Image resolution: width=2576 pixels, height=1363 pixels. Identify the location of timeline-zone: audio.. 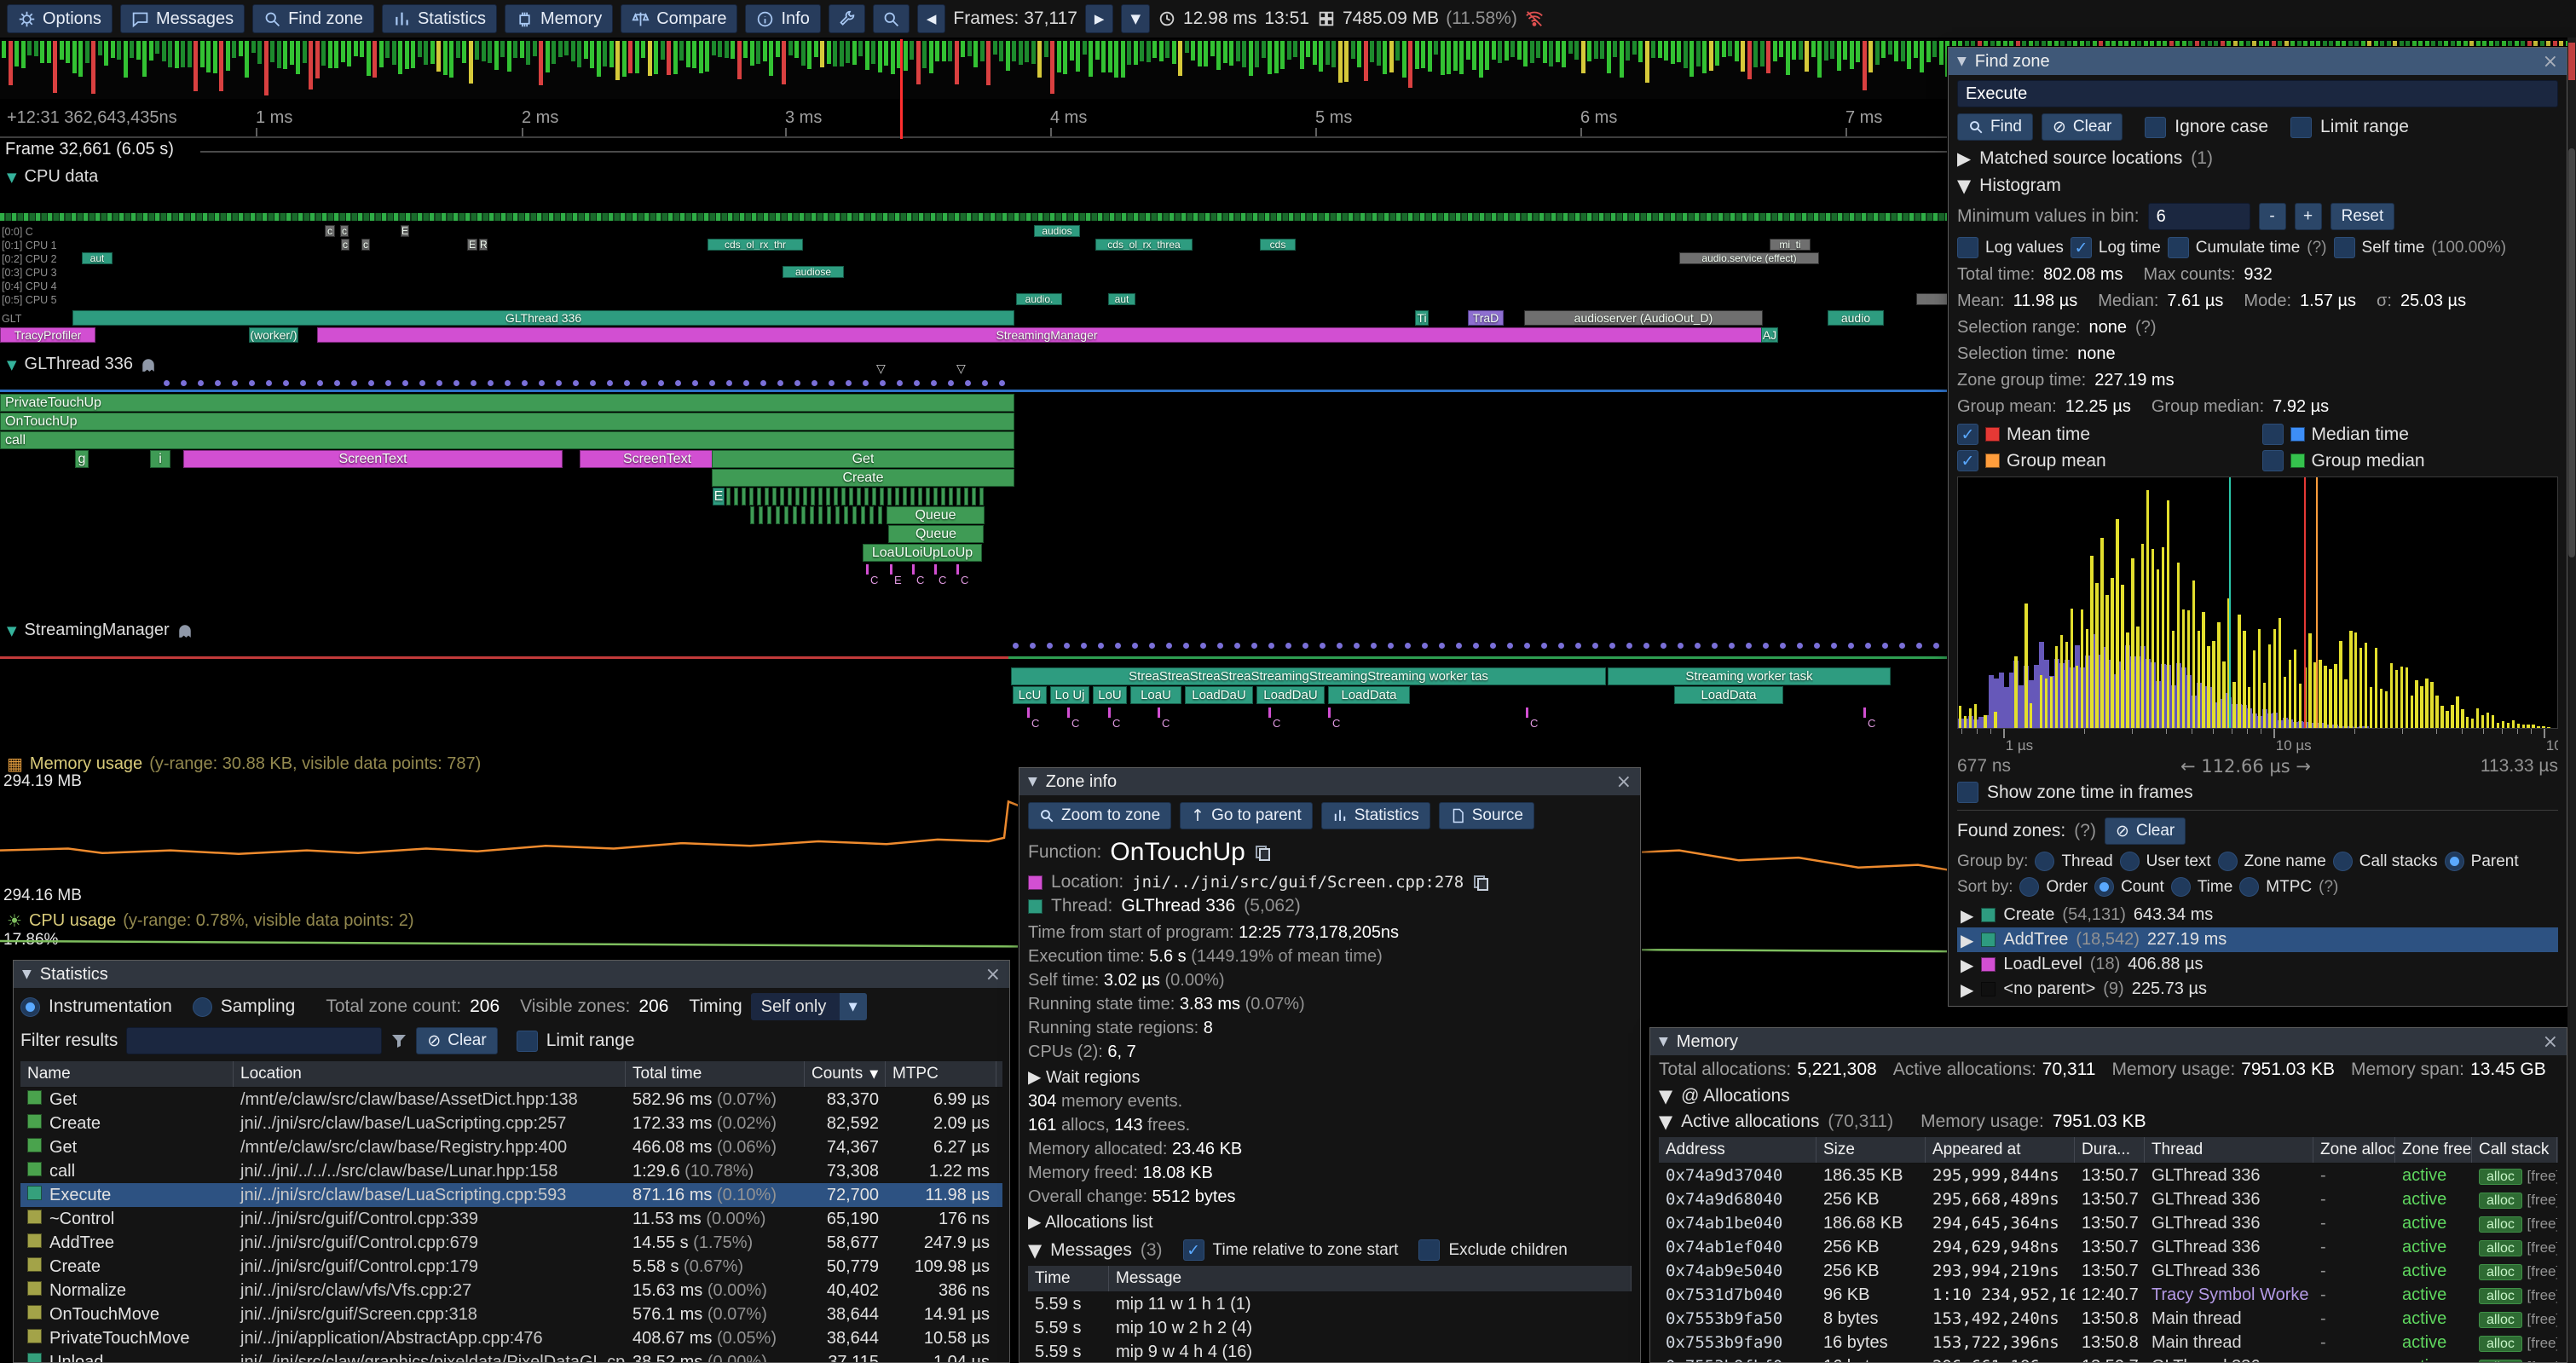
(1039, 299).